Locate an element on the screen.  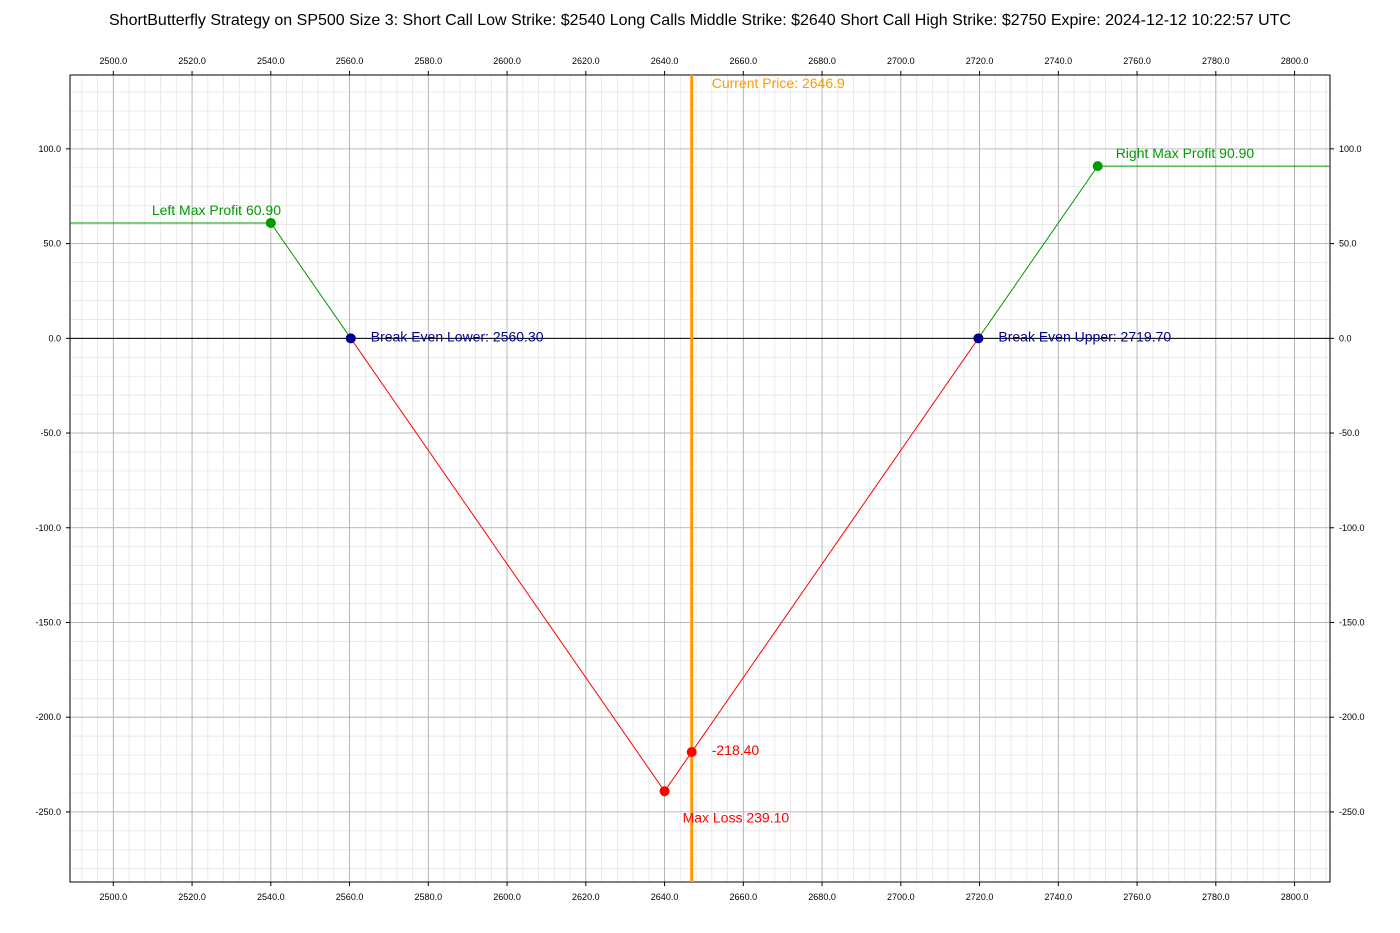
x-tick-label-top: 2540.0 is located at coordinates (271, 61).